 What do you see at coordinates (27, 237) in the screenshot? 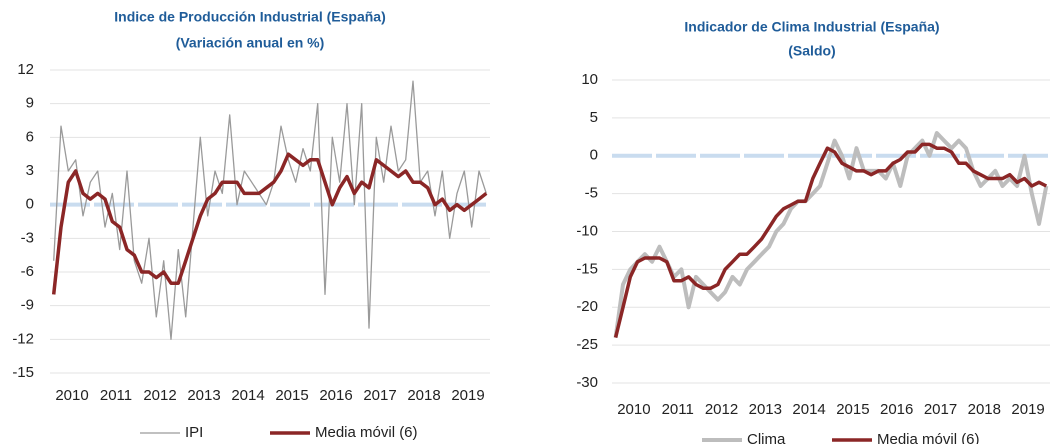
I see `y-tick-label: -3` at bounding box center [27, 237].